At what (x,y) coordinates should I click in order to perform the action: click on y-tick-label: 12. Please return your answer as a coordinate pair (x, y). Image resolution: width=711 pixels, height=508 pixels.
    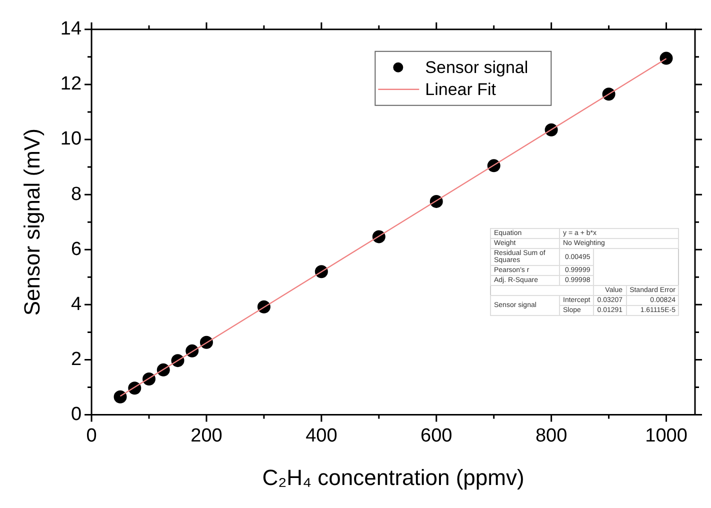
    Looking at the image, I should click on (71, 84).